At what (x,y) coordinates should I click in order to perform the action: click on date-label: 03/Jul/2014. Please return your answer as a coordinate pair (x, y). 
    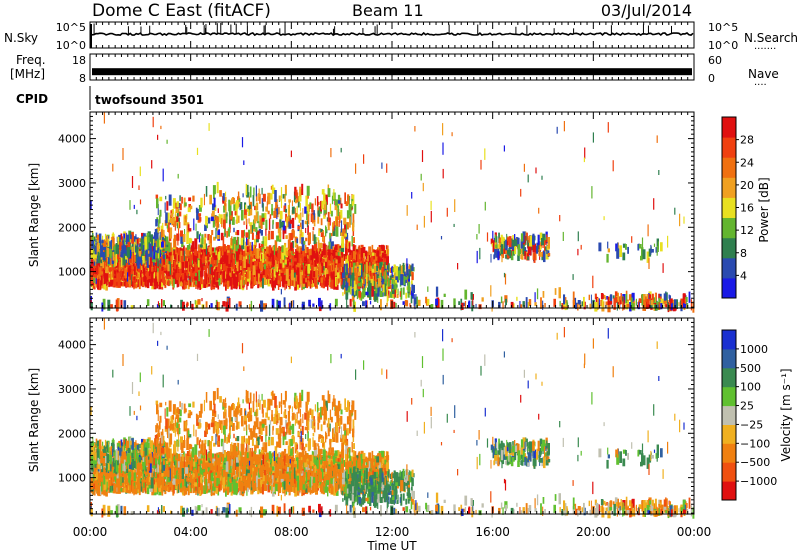
    Looking at the image, I should click on (646, 10).